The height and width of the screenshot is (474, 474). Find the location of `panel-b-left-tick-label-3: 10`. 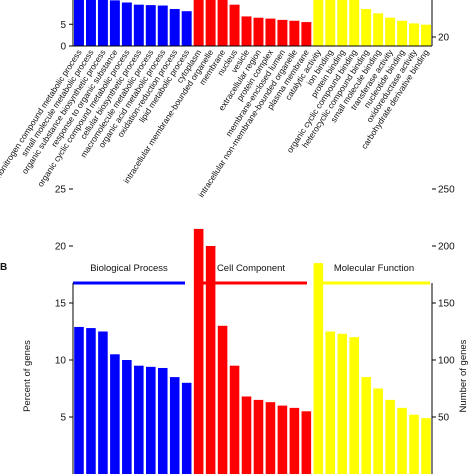

panel-b-left-tick-label-3: 10 is located at coordinates (61, 361).